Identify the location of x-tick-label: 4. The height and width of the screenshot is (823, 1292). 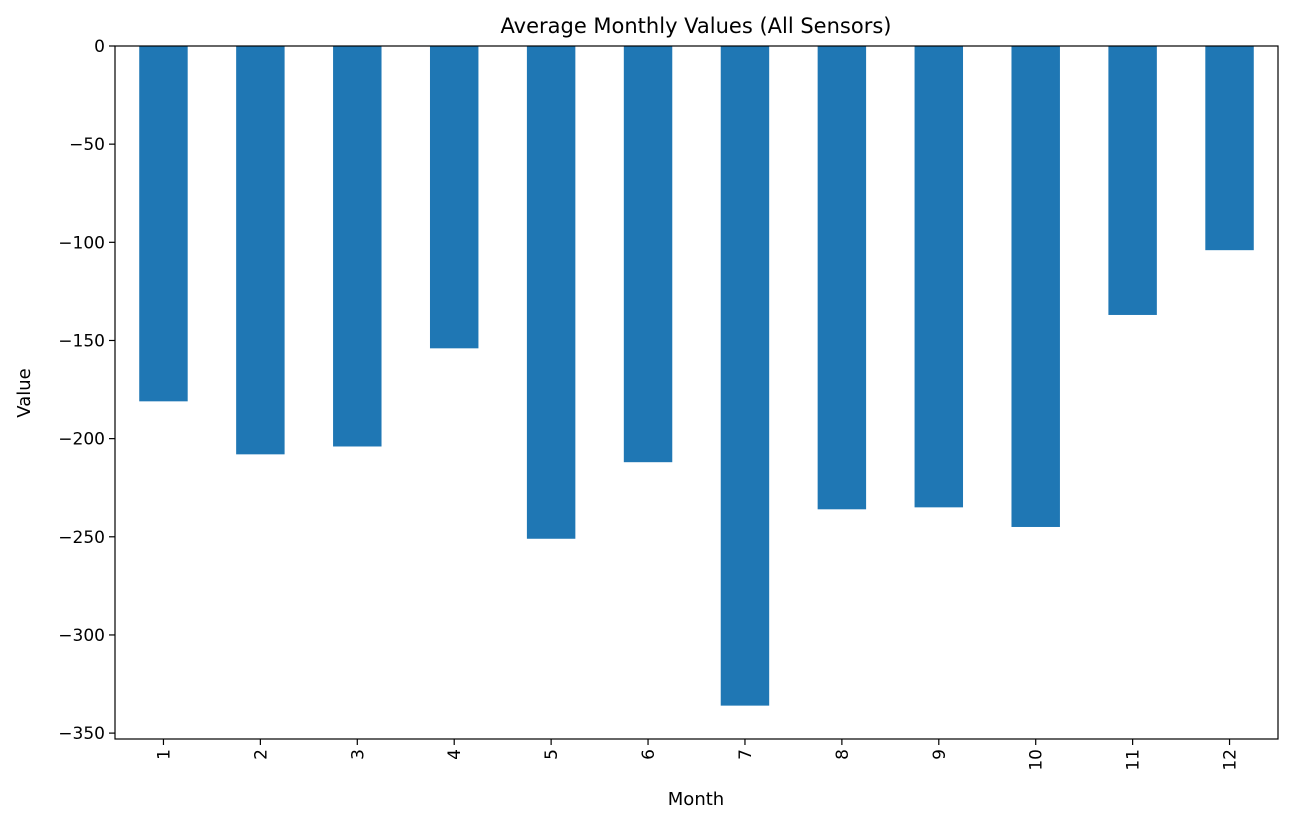
(455, 754).